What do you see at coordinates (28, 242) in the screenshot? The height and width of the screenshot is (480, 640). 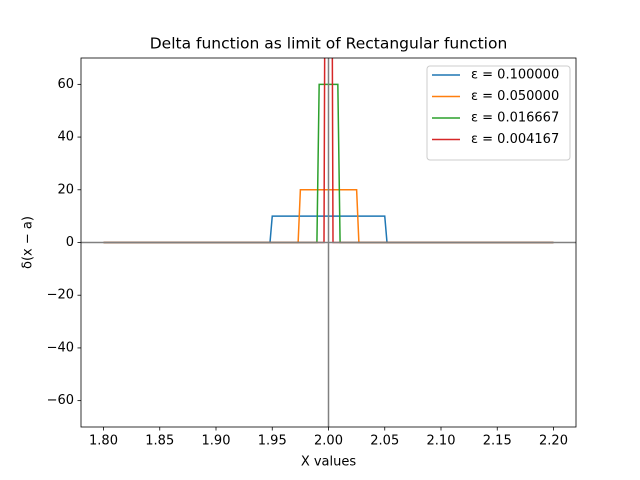 I see `y-axis-label: δ(x − a)` at bounding box center [28, 242].